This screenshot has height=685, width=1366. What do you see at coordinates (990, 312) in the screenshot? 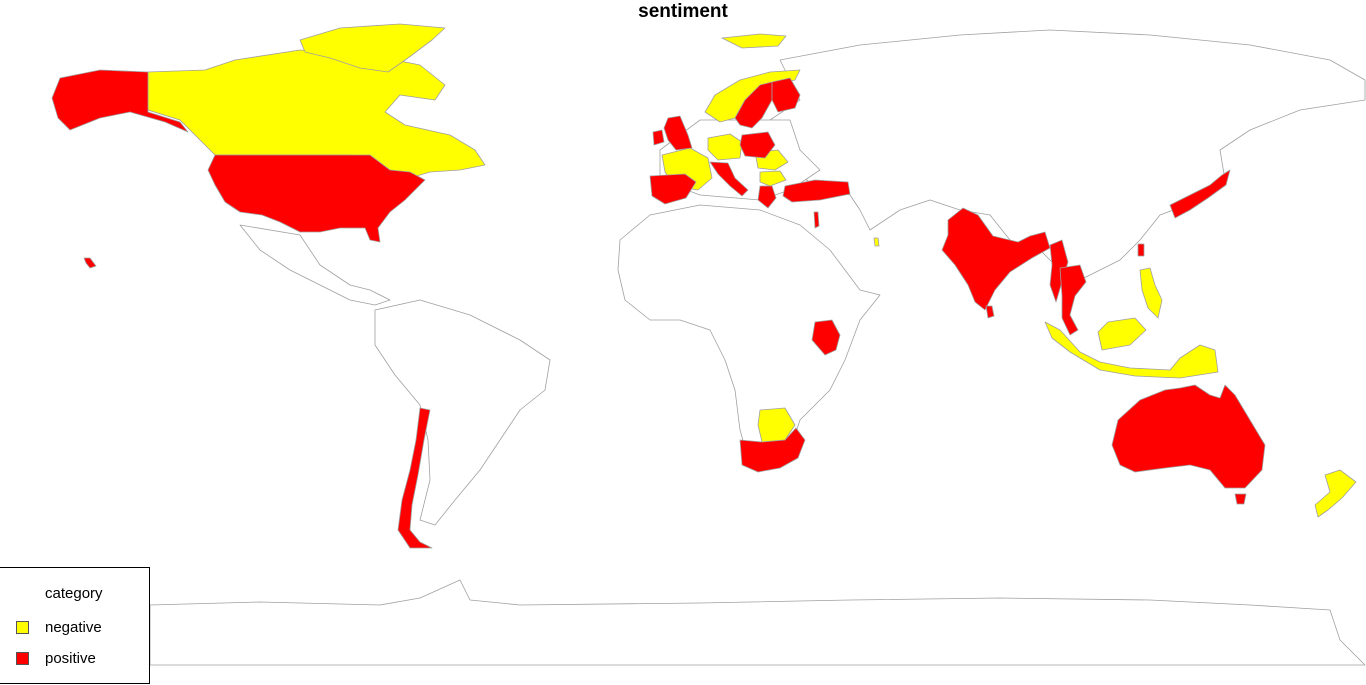
I see `region-sri-lanka` at bounding box center [990, 312].